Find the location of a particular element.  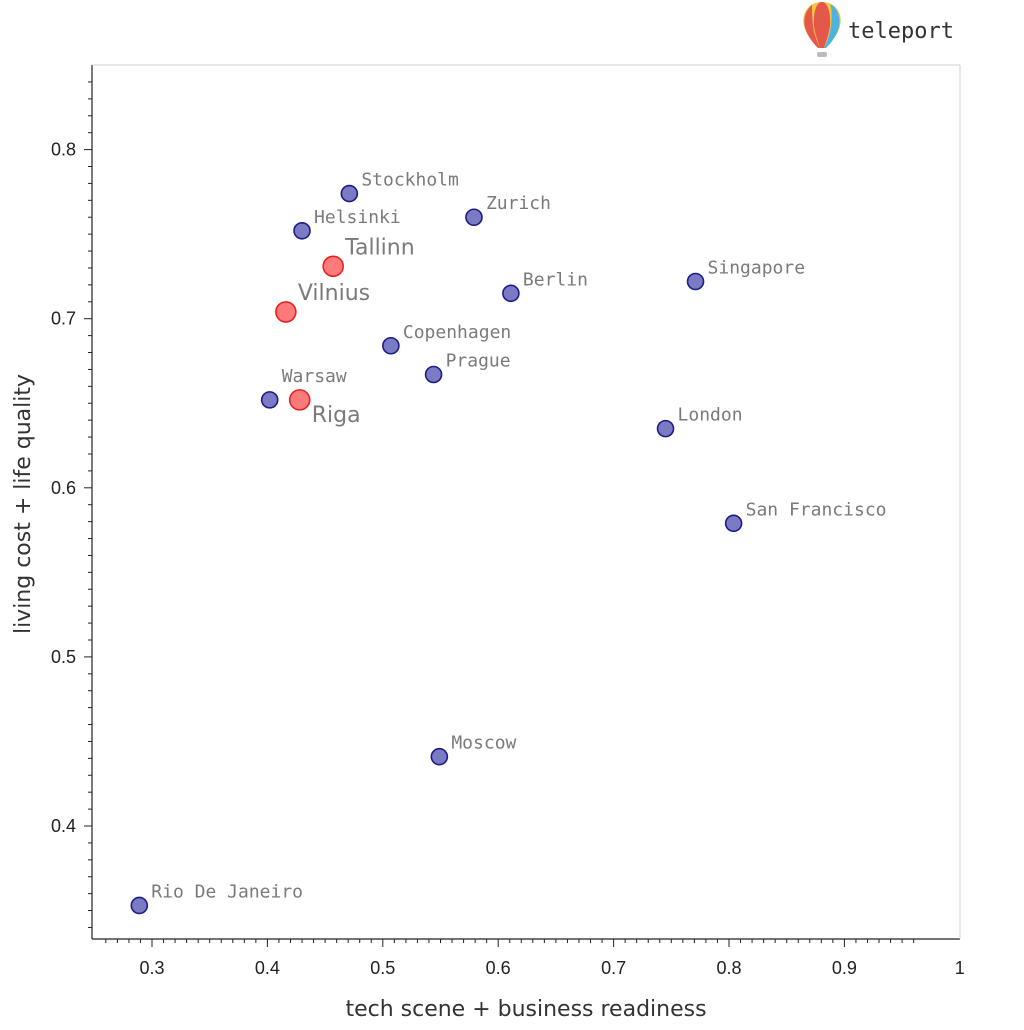

point-london is located at coordinates (665, 428).